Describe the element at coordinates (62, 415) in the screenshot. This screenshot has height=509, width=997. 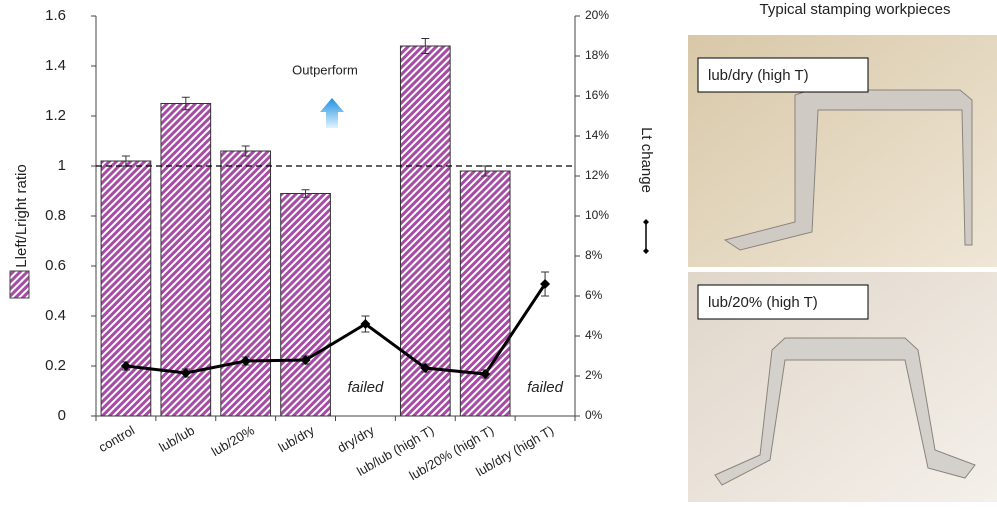
I see `y-tick-label: 0` at that location.